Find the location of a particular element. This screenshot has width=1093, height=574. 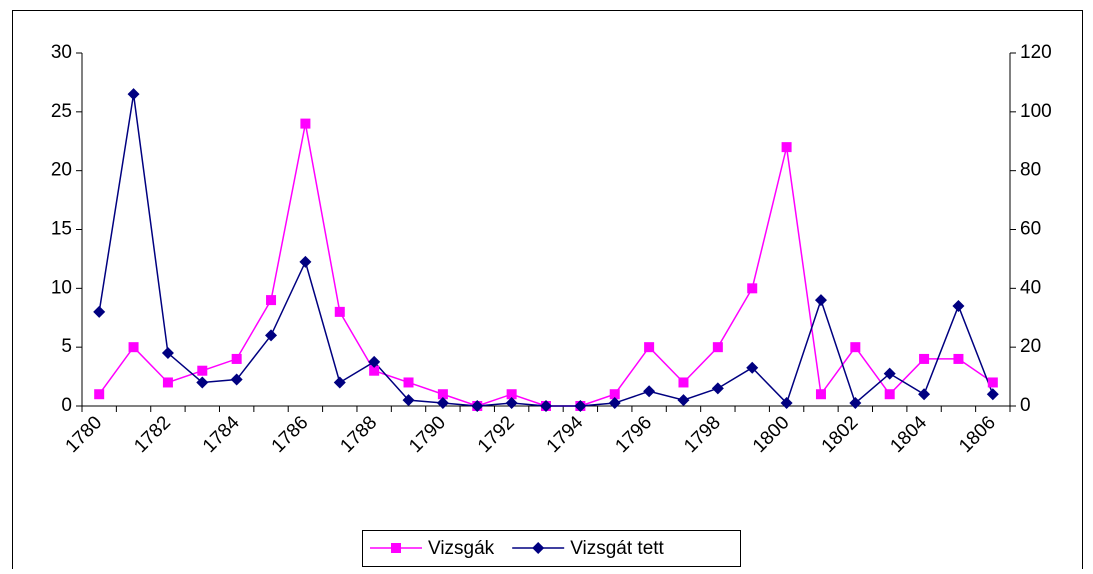

x-tick-label: 1784 is located at coordinates (221, 434).